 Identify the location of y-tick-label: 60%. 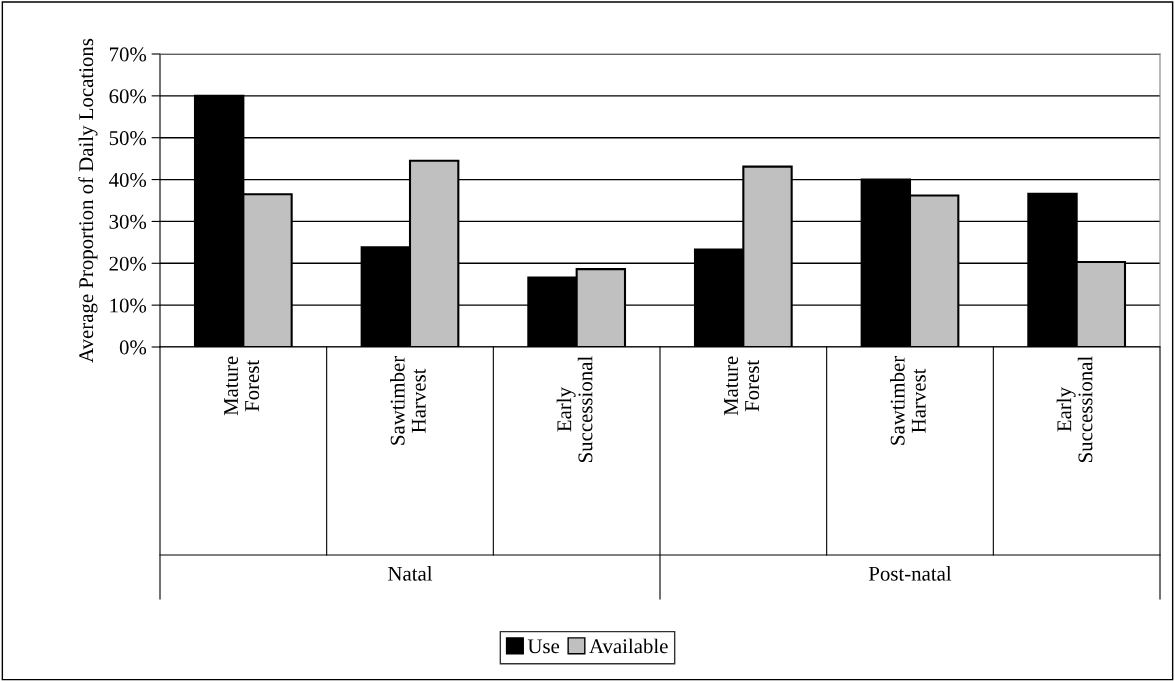
(128, 96).